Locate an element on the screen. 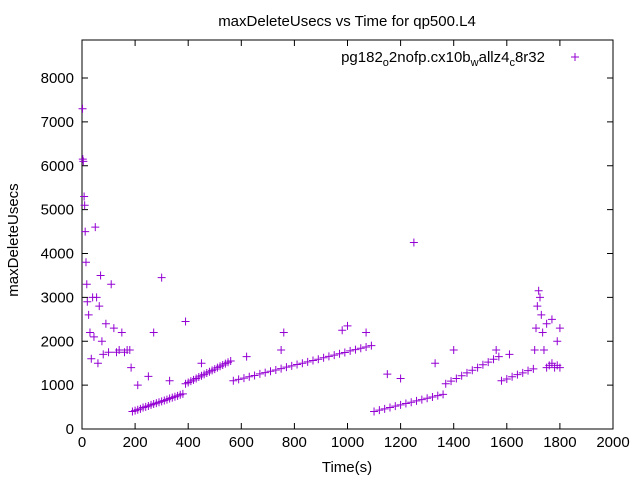 The height and width of the screenshot is (485, 640). y-tick-label: 8000 is located at coordinates (57, 78).